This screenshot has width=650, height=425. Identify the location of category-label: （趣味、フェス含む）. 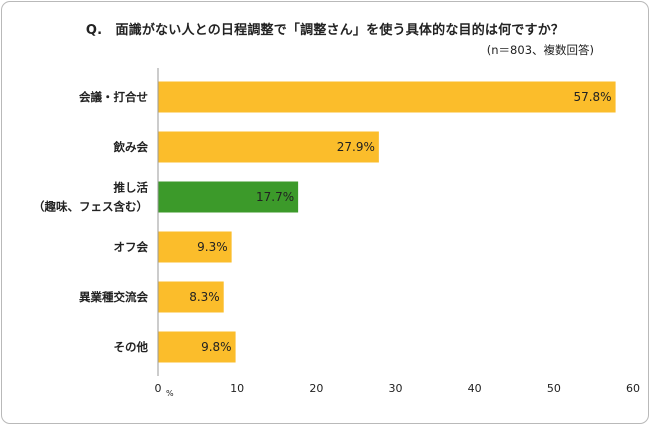
(90, 207).